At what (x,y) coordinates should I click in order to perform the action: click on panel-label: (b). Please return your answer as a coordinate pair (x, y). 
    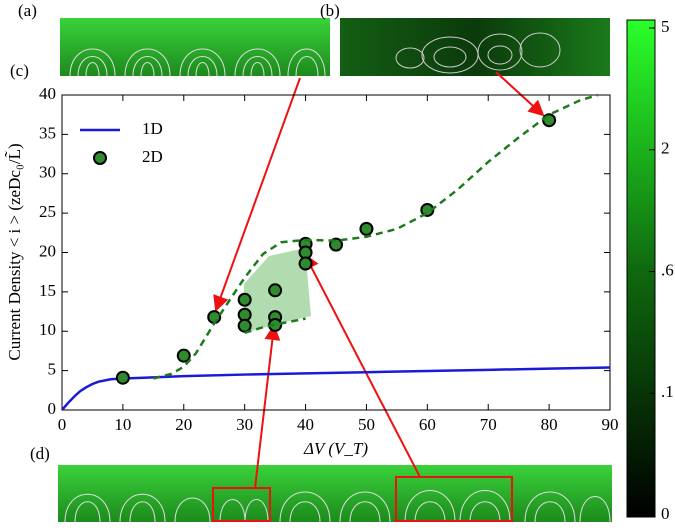
    Looking at the image, I should click on (330, 10).